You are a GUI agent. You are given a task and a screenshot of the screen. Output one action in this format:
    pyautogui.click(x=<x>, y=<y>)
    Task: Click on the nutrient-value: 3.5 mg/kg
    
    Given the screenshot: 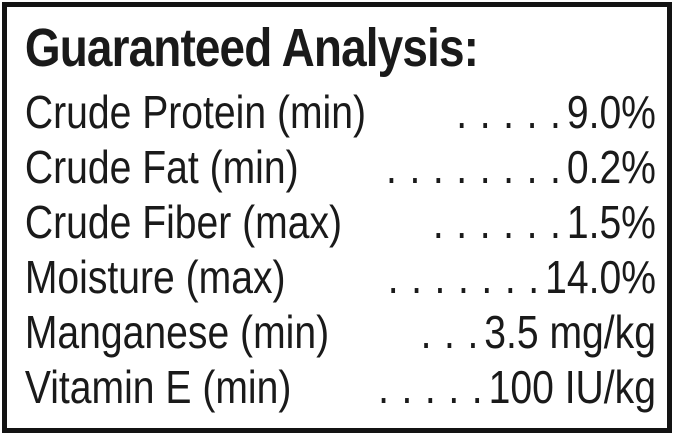 What is the action you would take?
    pyautogui.click(x=570, y=332)
    